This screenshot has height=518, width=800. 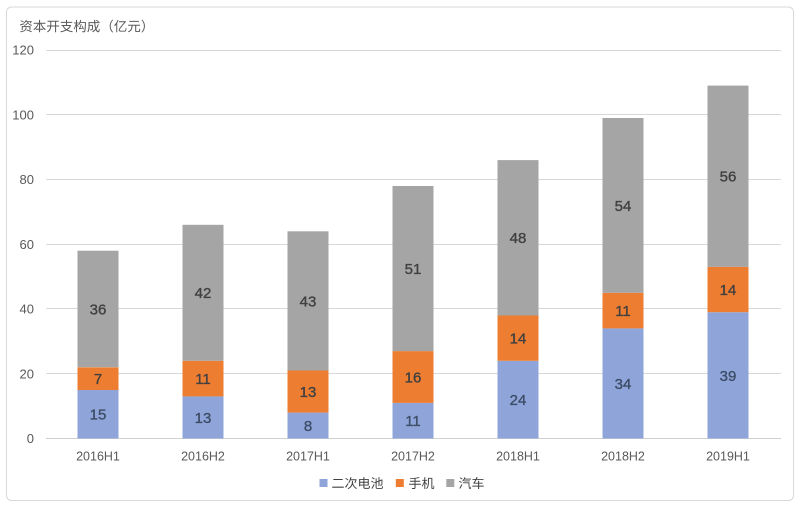 I want to click on svg-text: 51, so click(x=413, y=269).